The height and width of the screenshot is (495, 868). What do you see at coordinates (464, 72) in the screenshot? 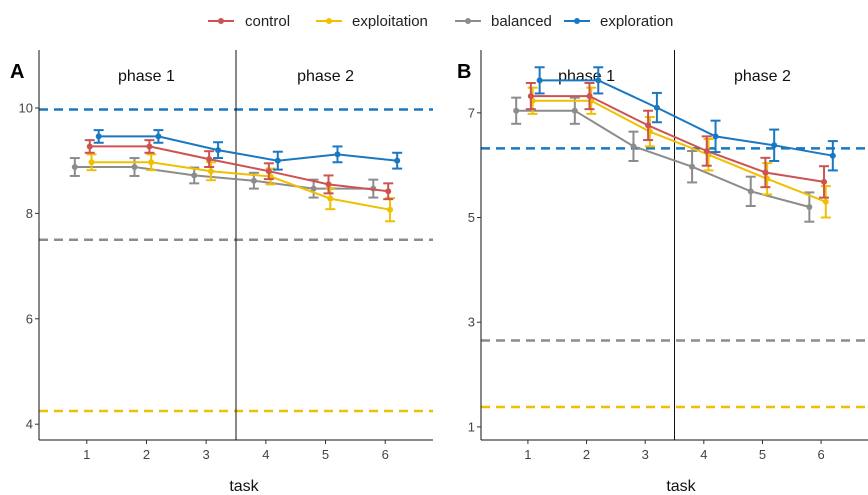
I see `panel-letter: B` at bounding box center [464, 72].